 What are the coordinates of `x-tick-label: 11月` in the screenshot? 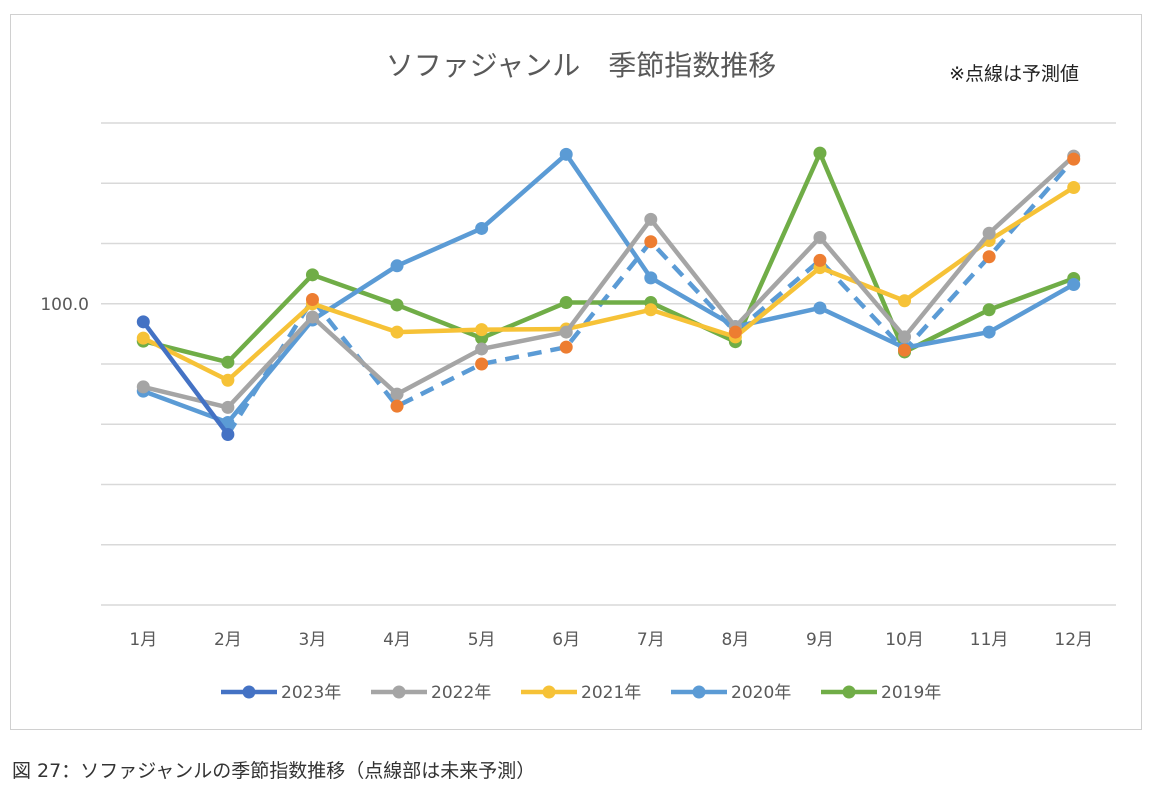 It's located at (989, 640).